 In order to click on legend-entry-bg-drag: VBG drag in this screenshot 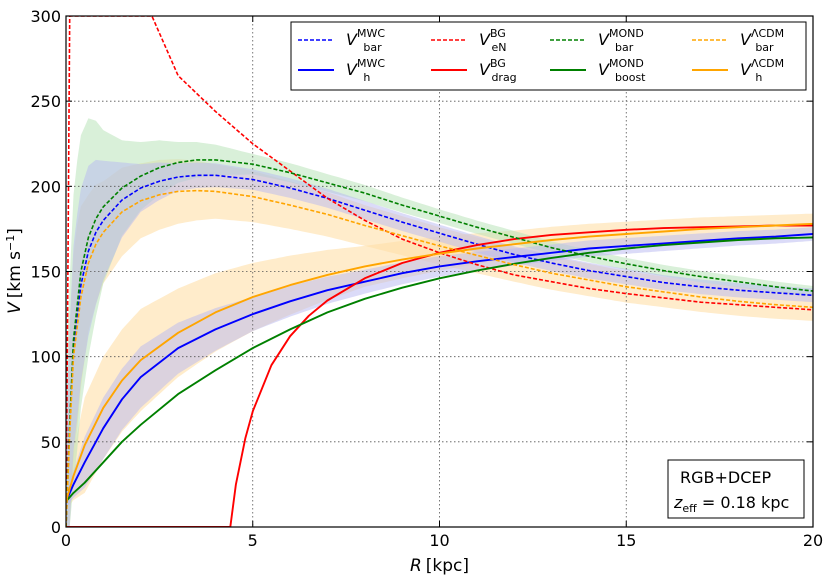, I will do `click(474, 70)`.